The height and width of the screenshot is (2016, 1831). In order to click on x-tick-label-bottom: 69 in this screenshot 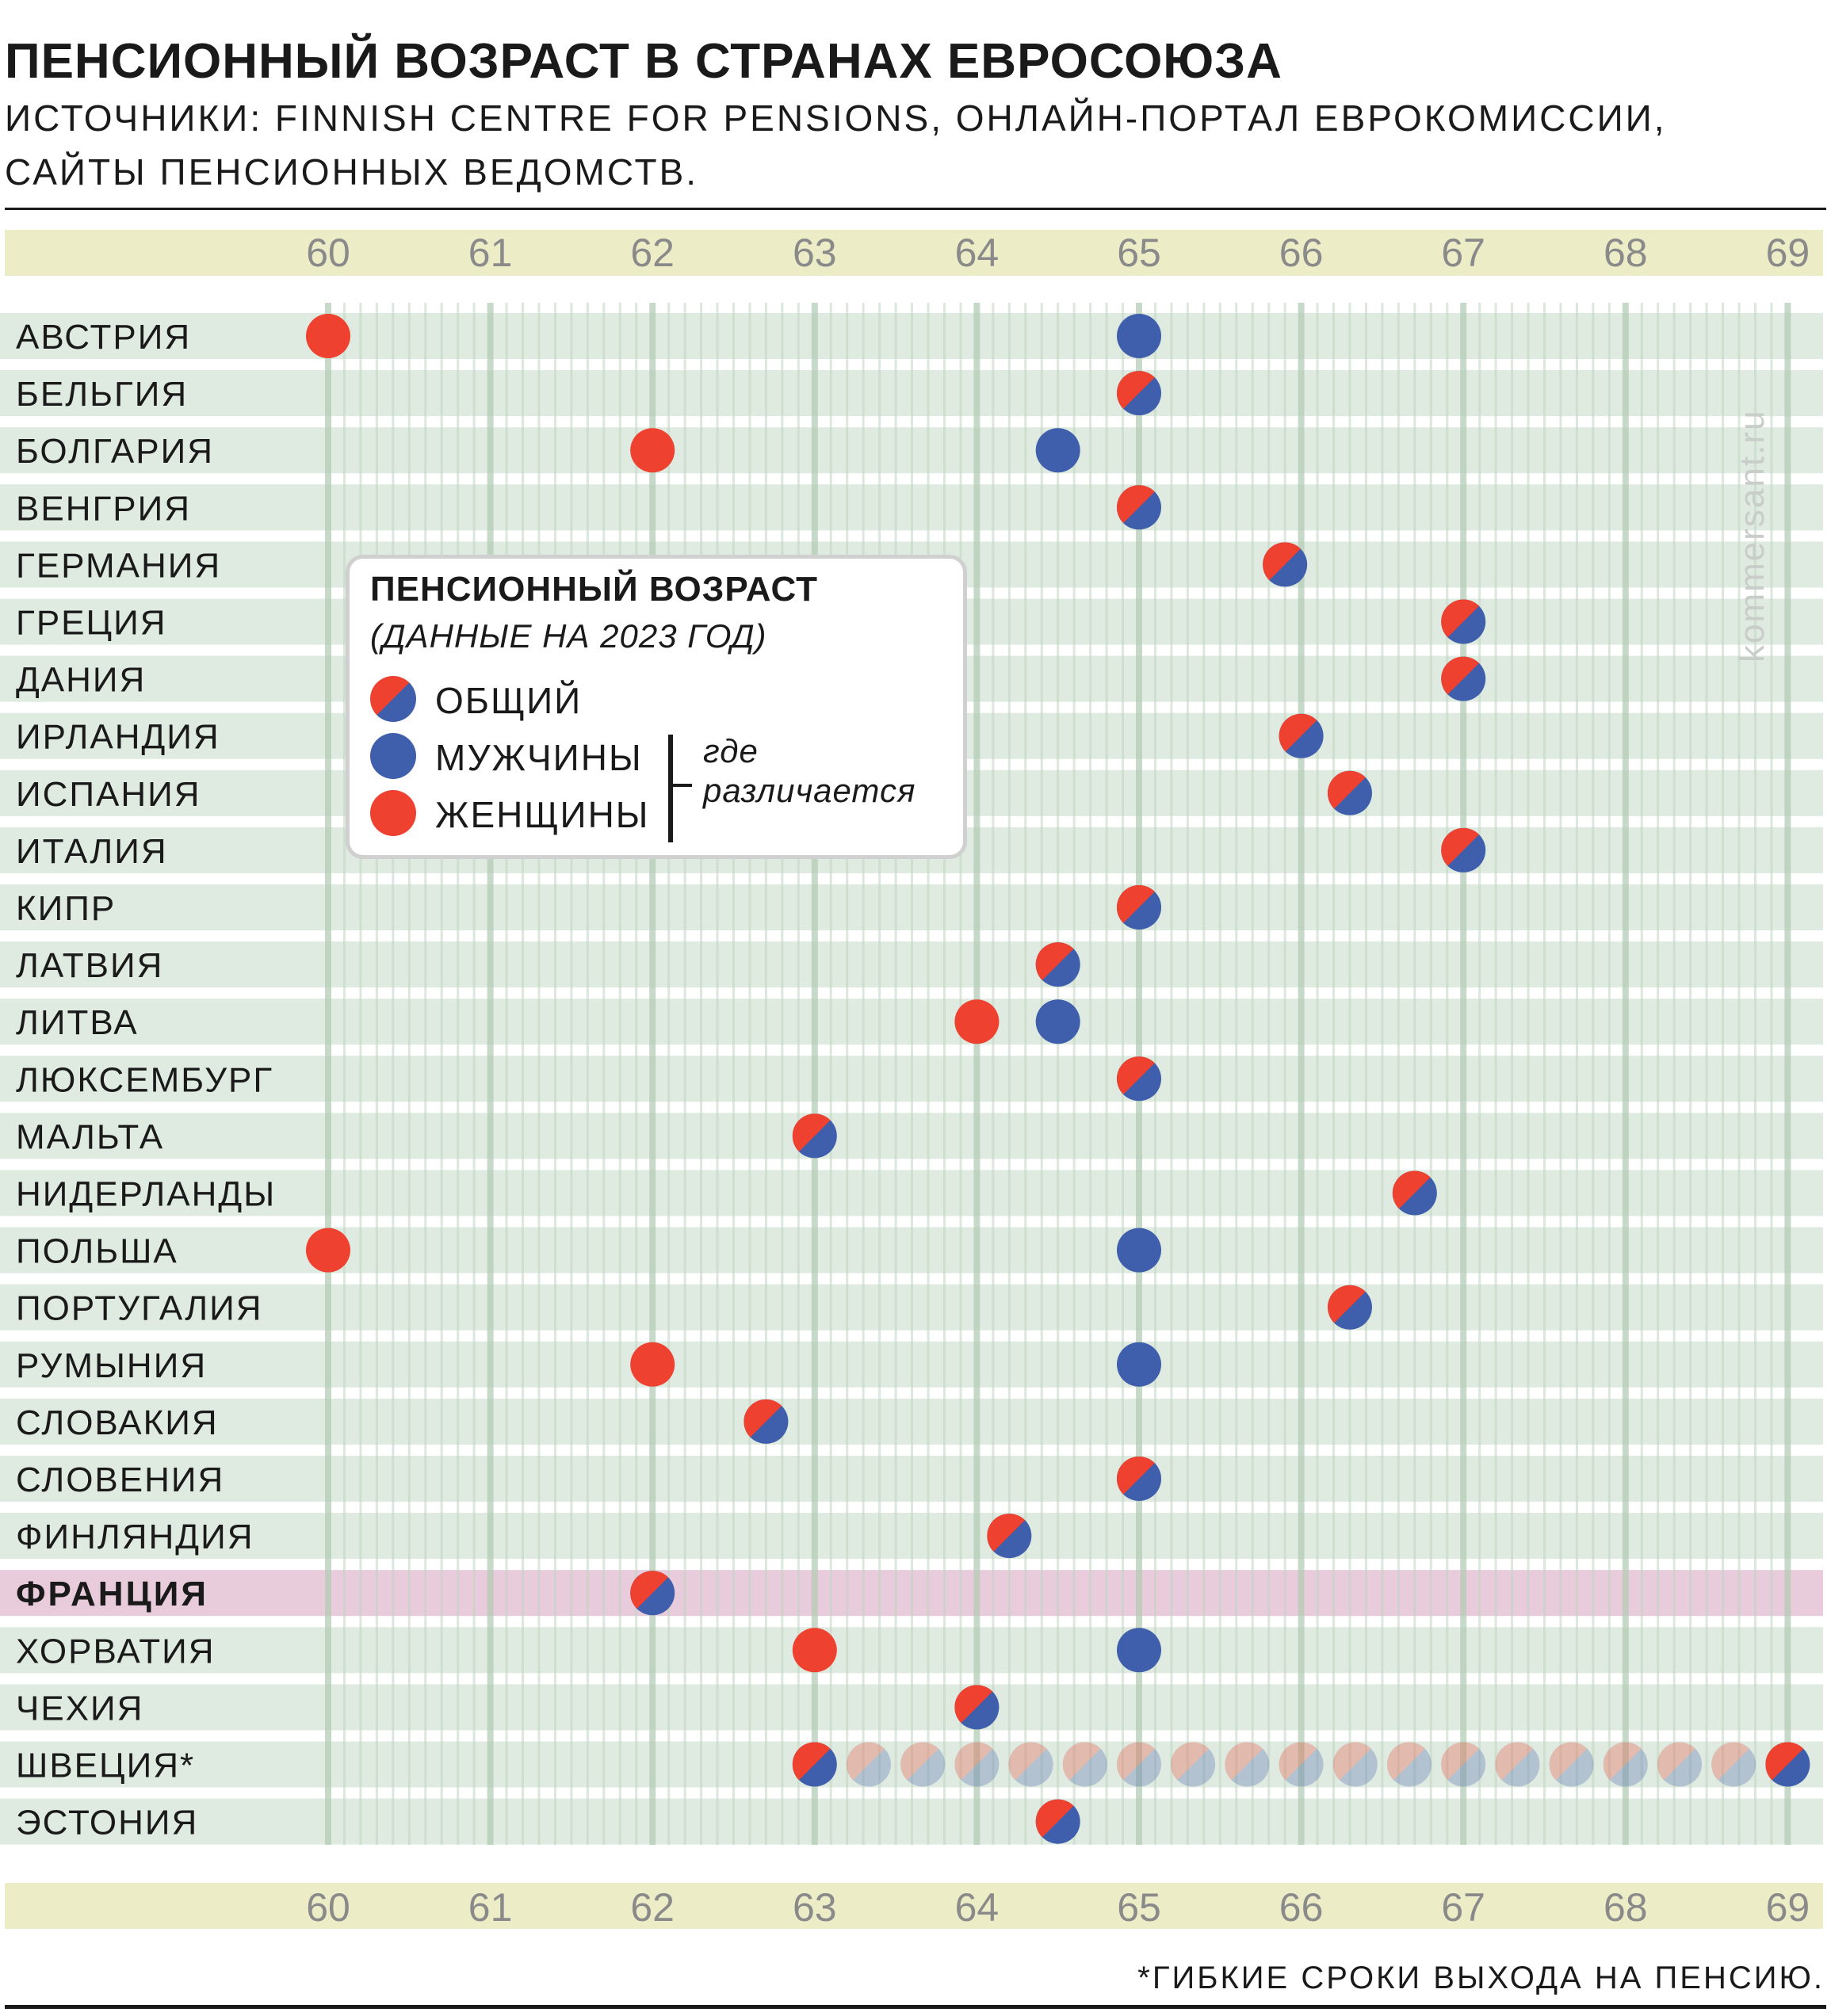, I will do `click(1788, 1907)`.